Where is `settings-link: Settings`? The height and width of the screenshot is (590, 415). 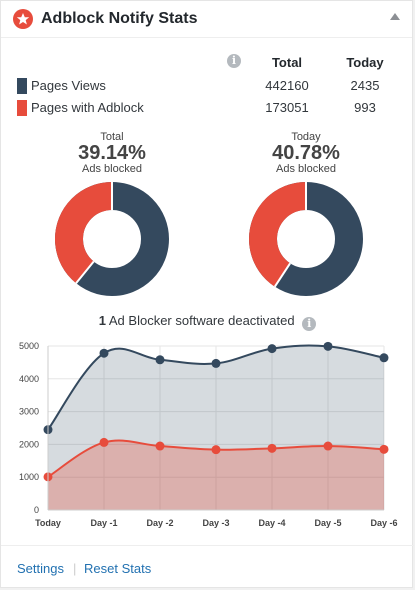
settings-link: Settings is located at coordinates (40, 568).